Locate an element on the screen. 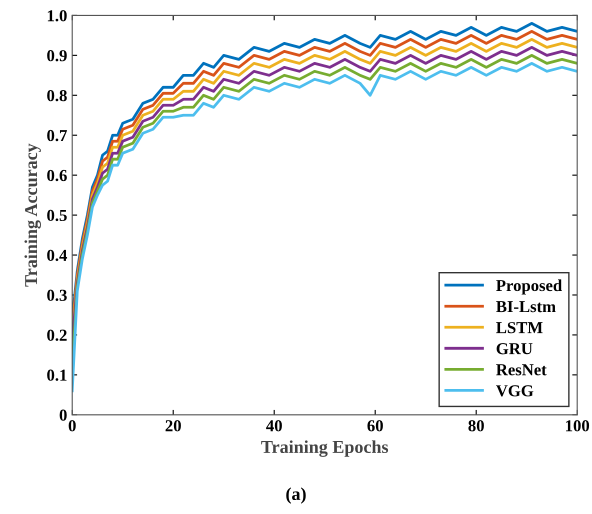 This screenshot has height=514, width=592. y-tick-label: 0.7 is located at coordinates (57, 136).